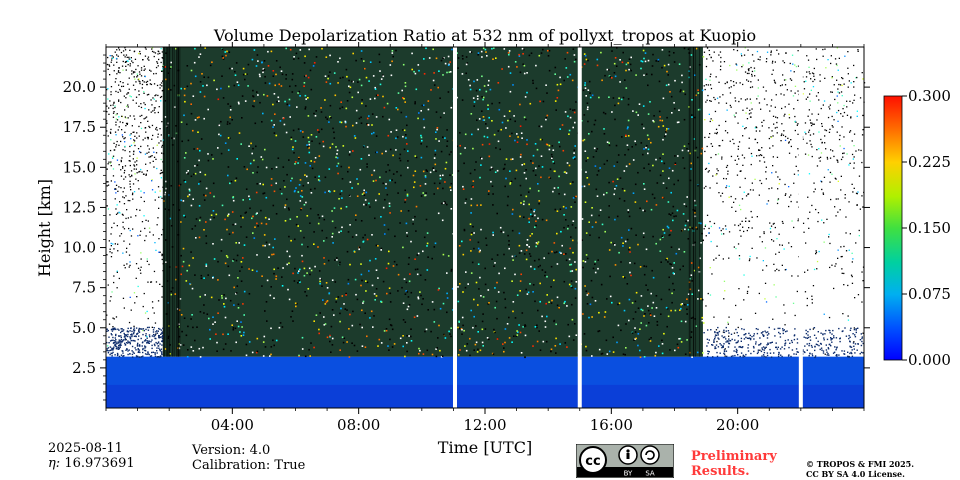 Image resolution: width=960 pixels, height=480 pixels. Describe the element at coordinates (734, 456) in the screenshot. I see `preliminary-line-1: Preliminary` at that location.